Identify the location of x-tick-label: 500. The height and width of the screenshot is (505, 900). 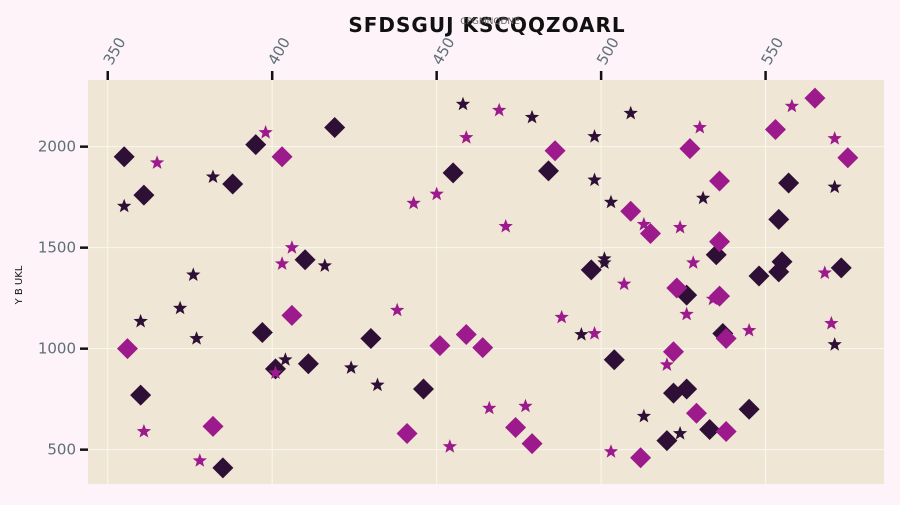
(608, 51).